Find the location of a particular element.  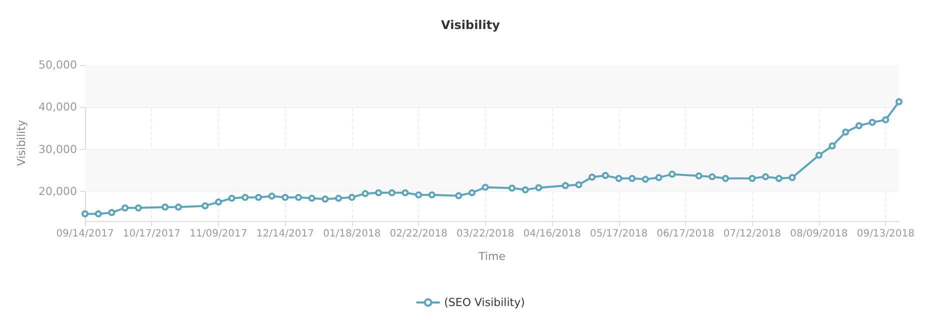

x-tick-label: 11/09/2017 is located at coordinates (219, 234).